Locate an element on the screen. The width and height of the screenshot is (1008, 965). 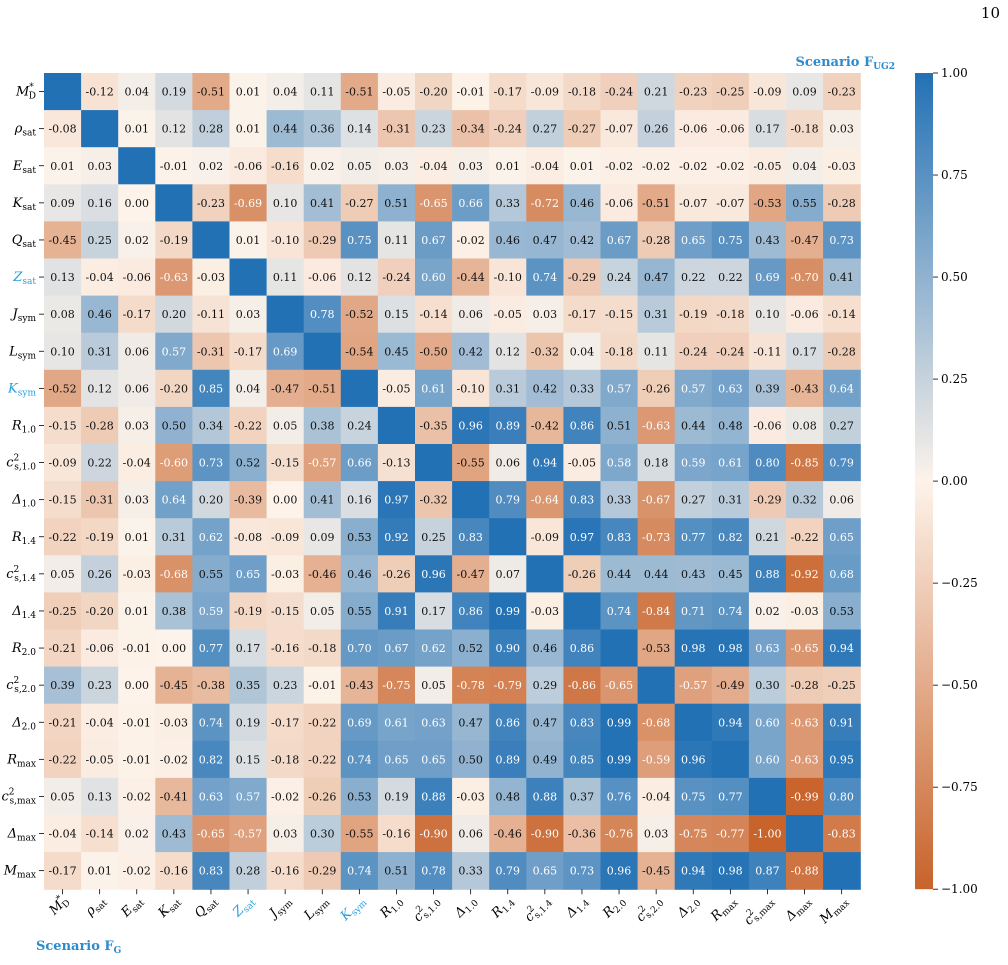
cell-value: 0.19 is located at coordinates (174, 92).